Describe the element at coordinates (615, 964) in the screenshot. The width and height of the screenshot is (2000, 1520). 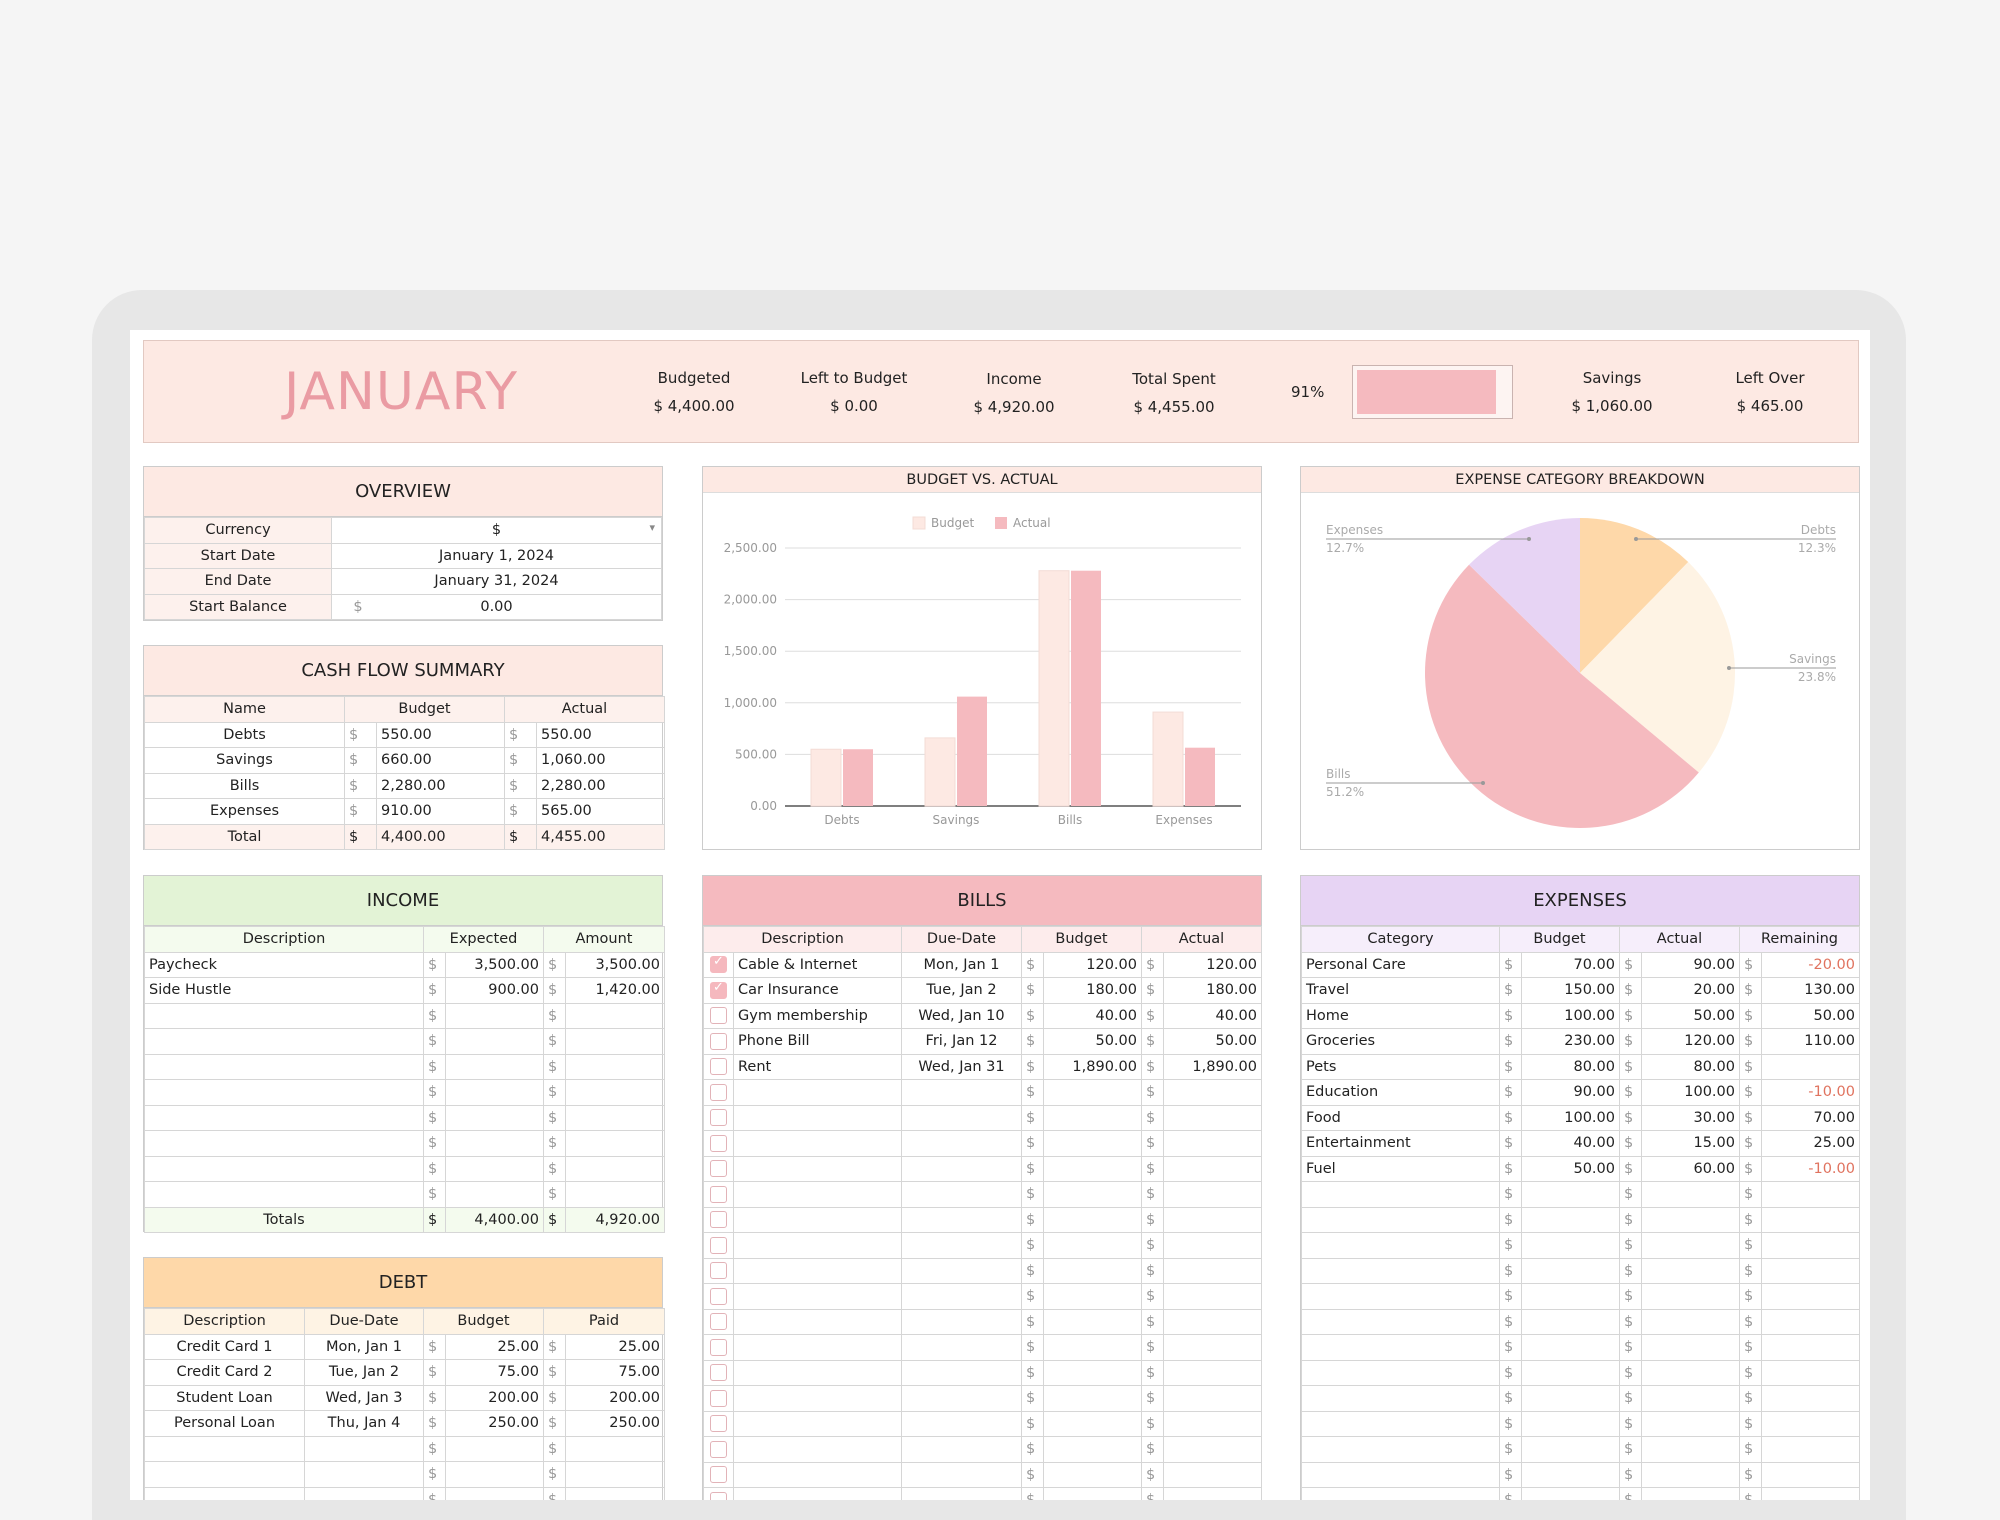
I see `income-amount: 3,500.00` at that location.